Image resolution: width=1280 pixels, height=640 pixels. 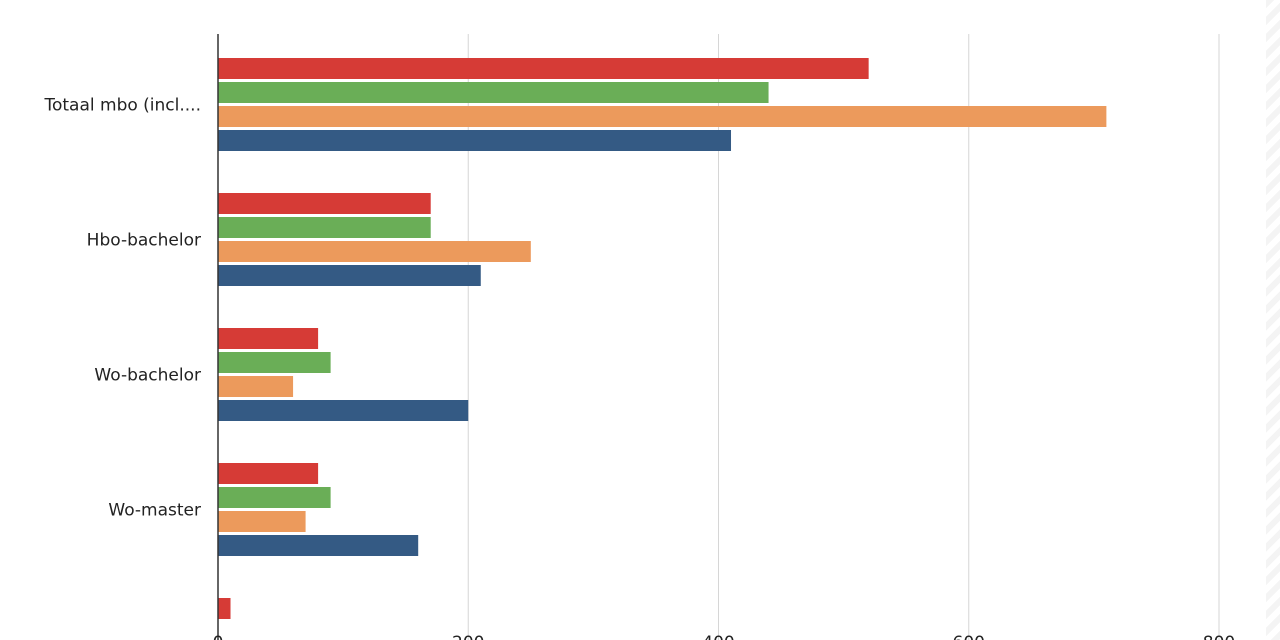 I want to click on category-label: Wo-bachelor, so click(x=147, y=376).